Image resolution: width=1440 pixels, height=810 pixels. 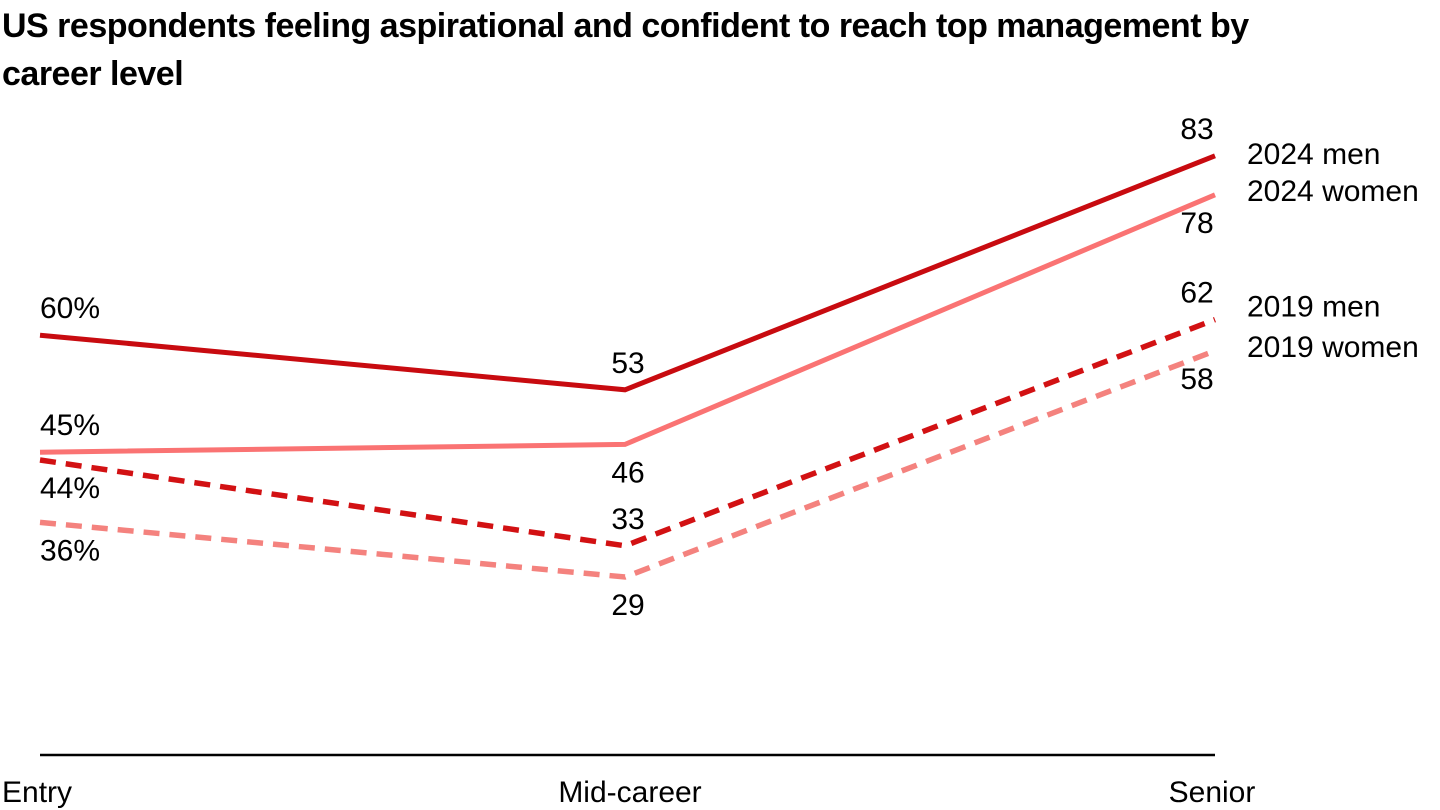 What do you see at coordinates (70, 550) in the screenshot?
I see `data-label-2019-women-entry: 36%` at bounding box center [70, 550].